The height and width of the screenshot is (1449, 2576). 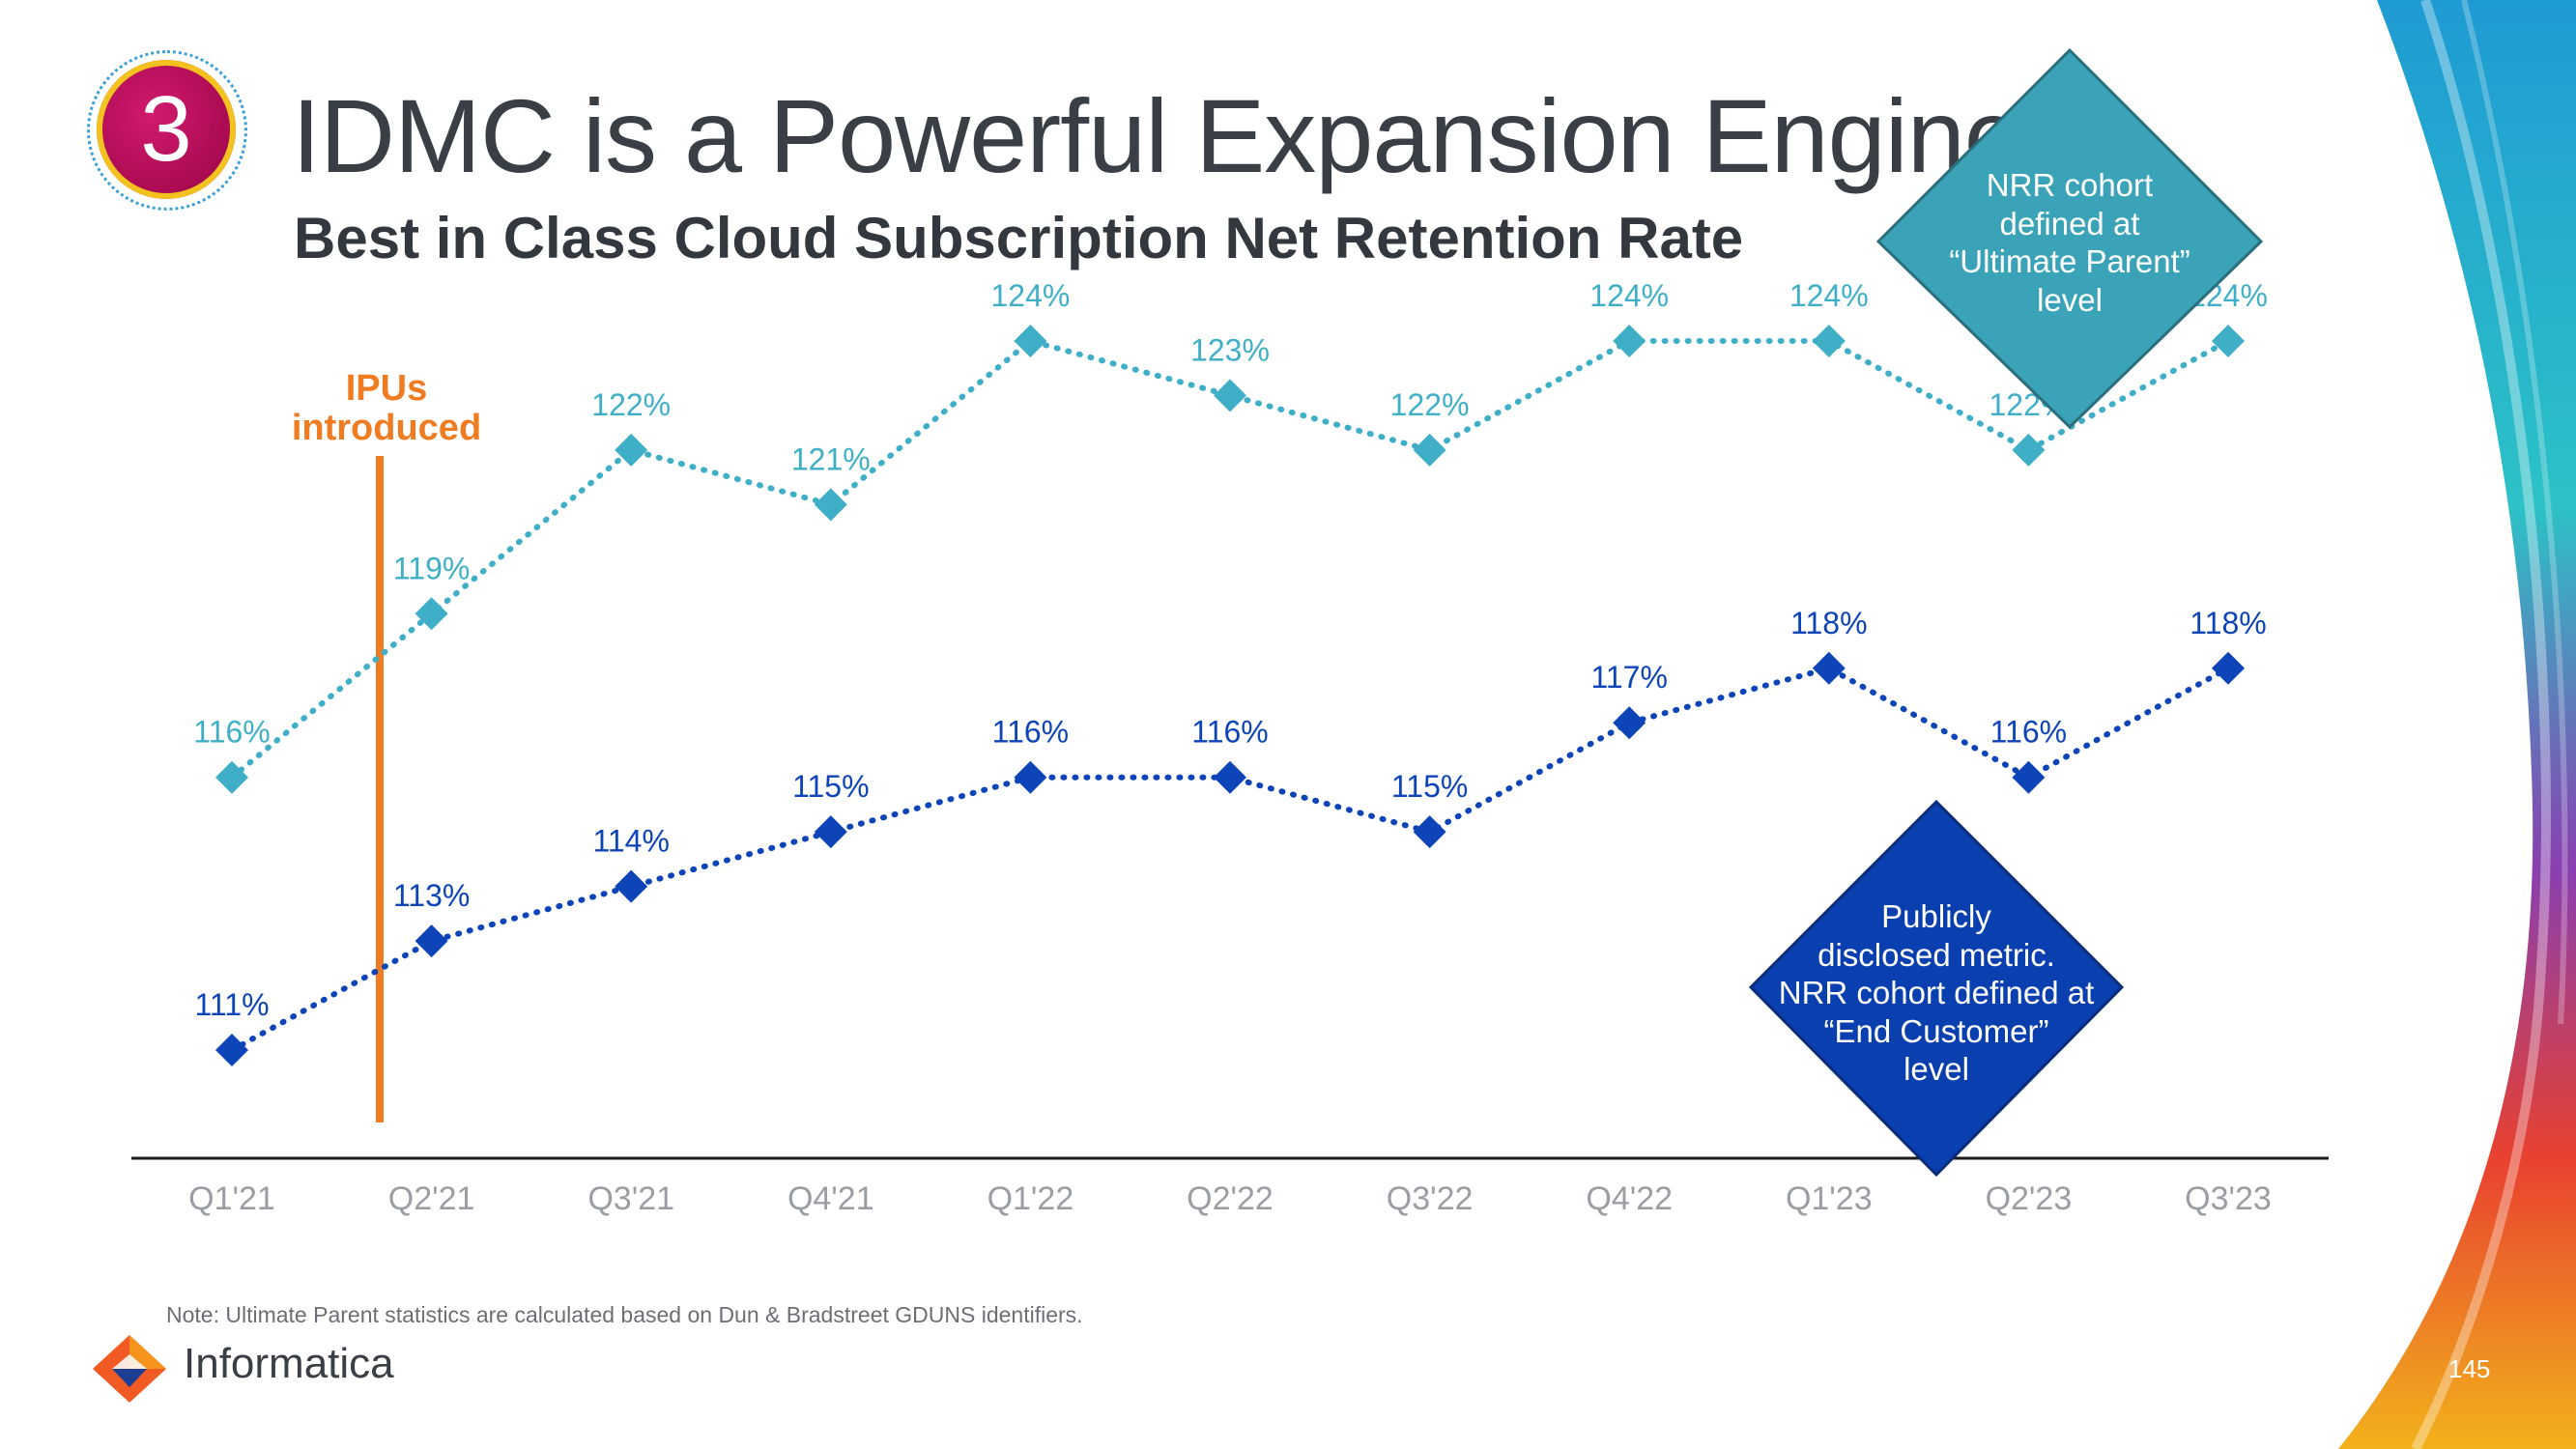 I want to click on section-number-badge: 3, so click(x=167, y=130).